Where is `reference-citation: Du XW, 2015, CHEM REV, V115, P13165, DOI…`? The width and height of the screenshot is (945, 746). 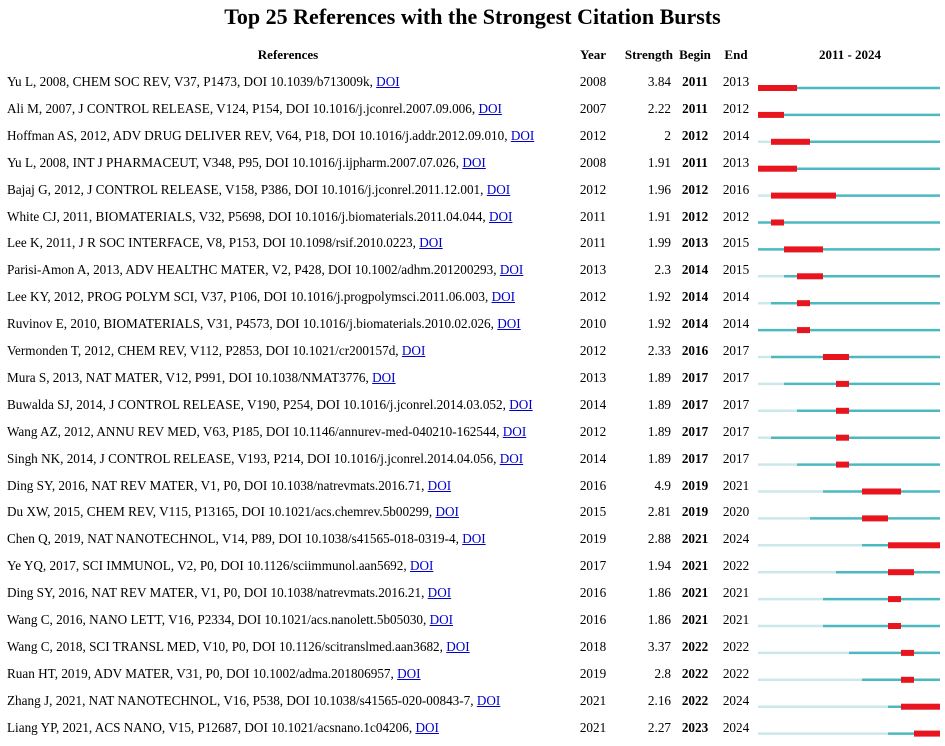
reference-citation: Du XW, 2015, CHEM REV, V115, P13165, DOI… is located at coordinates (221, 512).